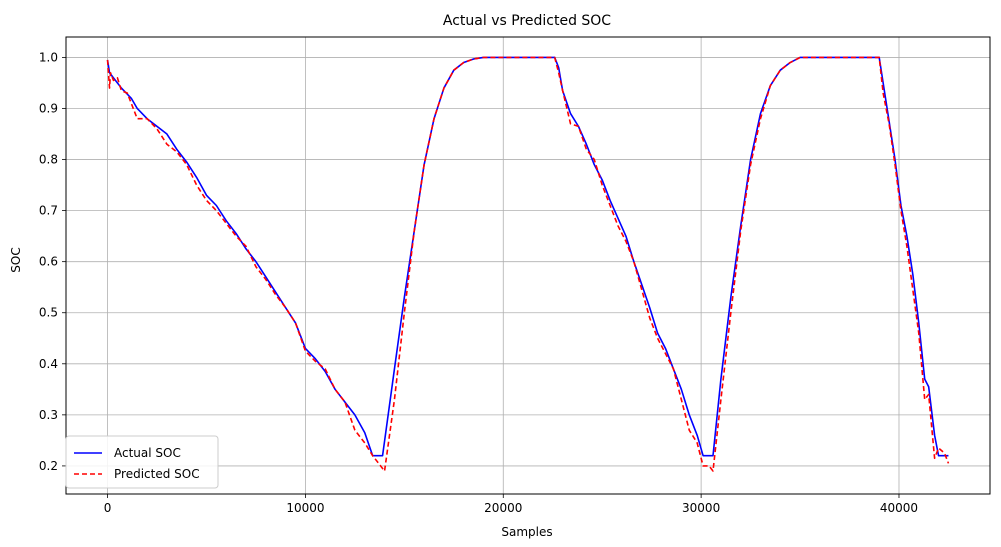  What do you see at coordinates (48, 364) in the screenshot?
I see `y-tick-label: 0.4` at bounding box center [48, 364].